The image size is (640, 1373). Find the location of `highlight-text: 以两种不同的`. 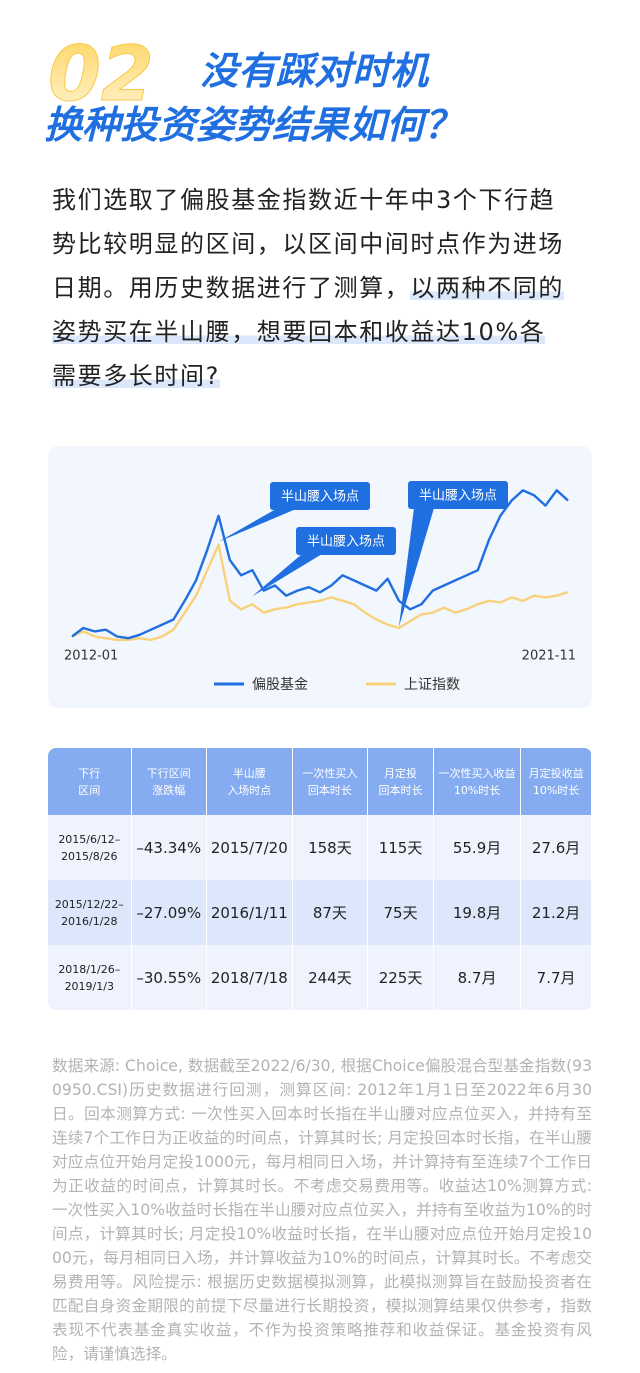

highlight-text: 以两种不同的 is located at coordinates (487, 288).